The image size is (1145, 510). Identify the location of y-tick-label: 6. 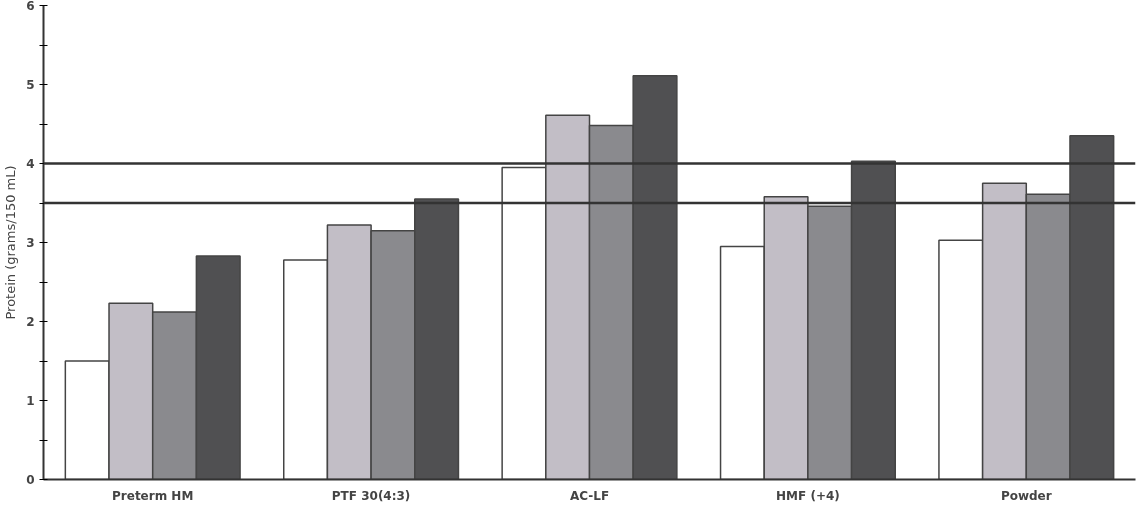
(30, 6).